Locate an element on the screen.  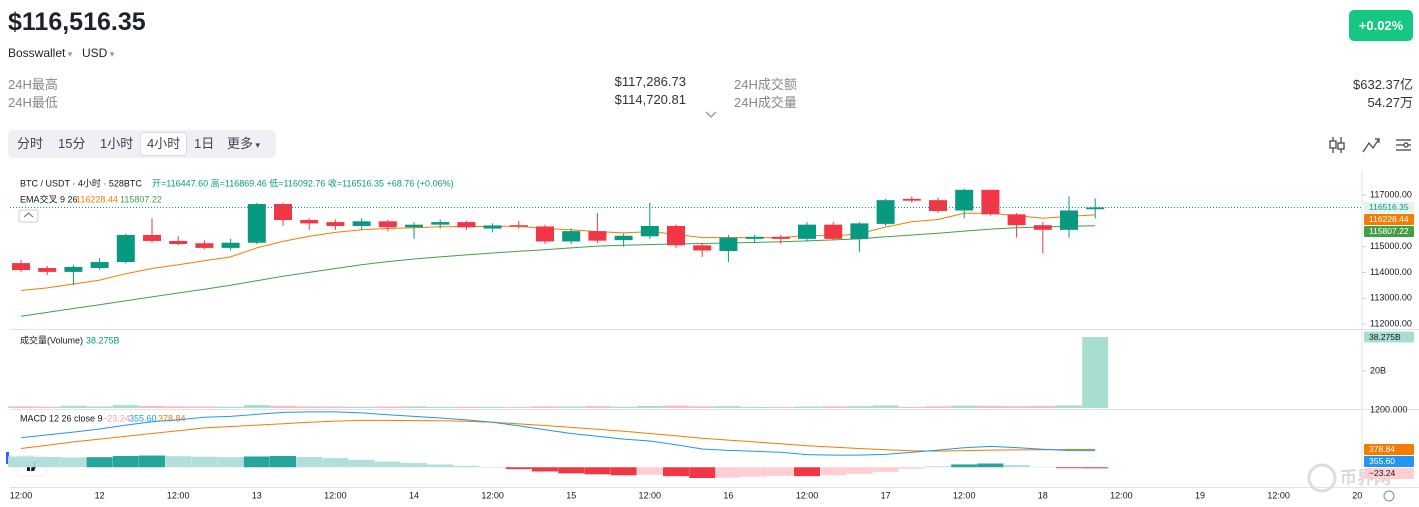
y-tick-label: 113000.00 is located at coordinates (1391, 298).